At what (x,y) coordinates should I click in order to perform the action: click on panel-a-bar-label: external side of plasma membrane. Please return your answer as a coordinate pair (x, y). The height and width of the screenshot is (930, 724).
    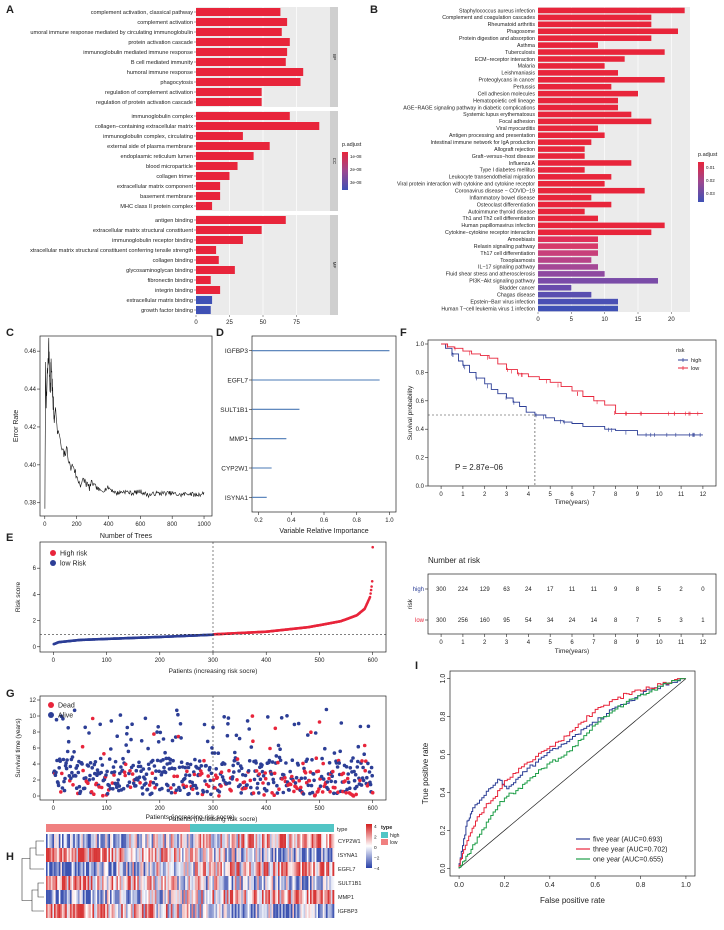
    Looking at the image, I should click on (150, 147).